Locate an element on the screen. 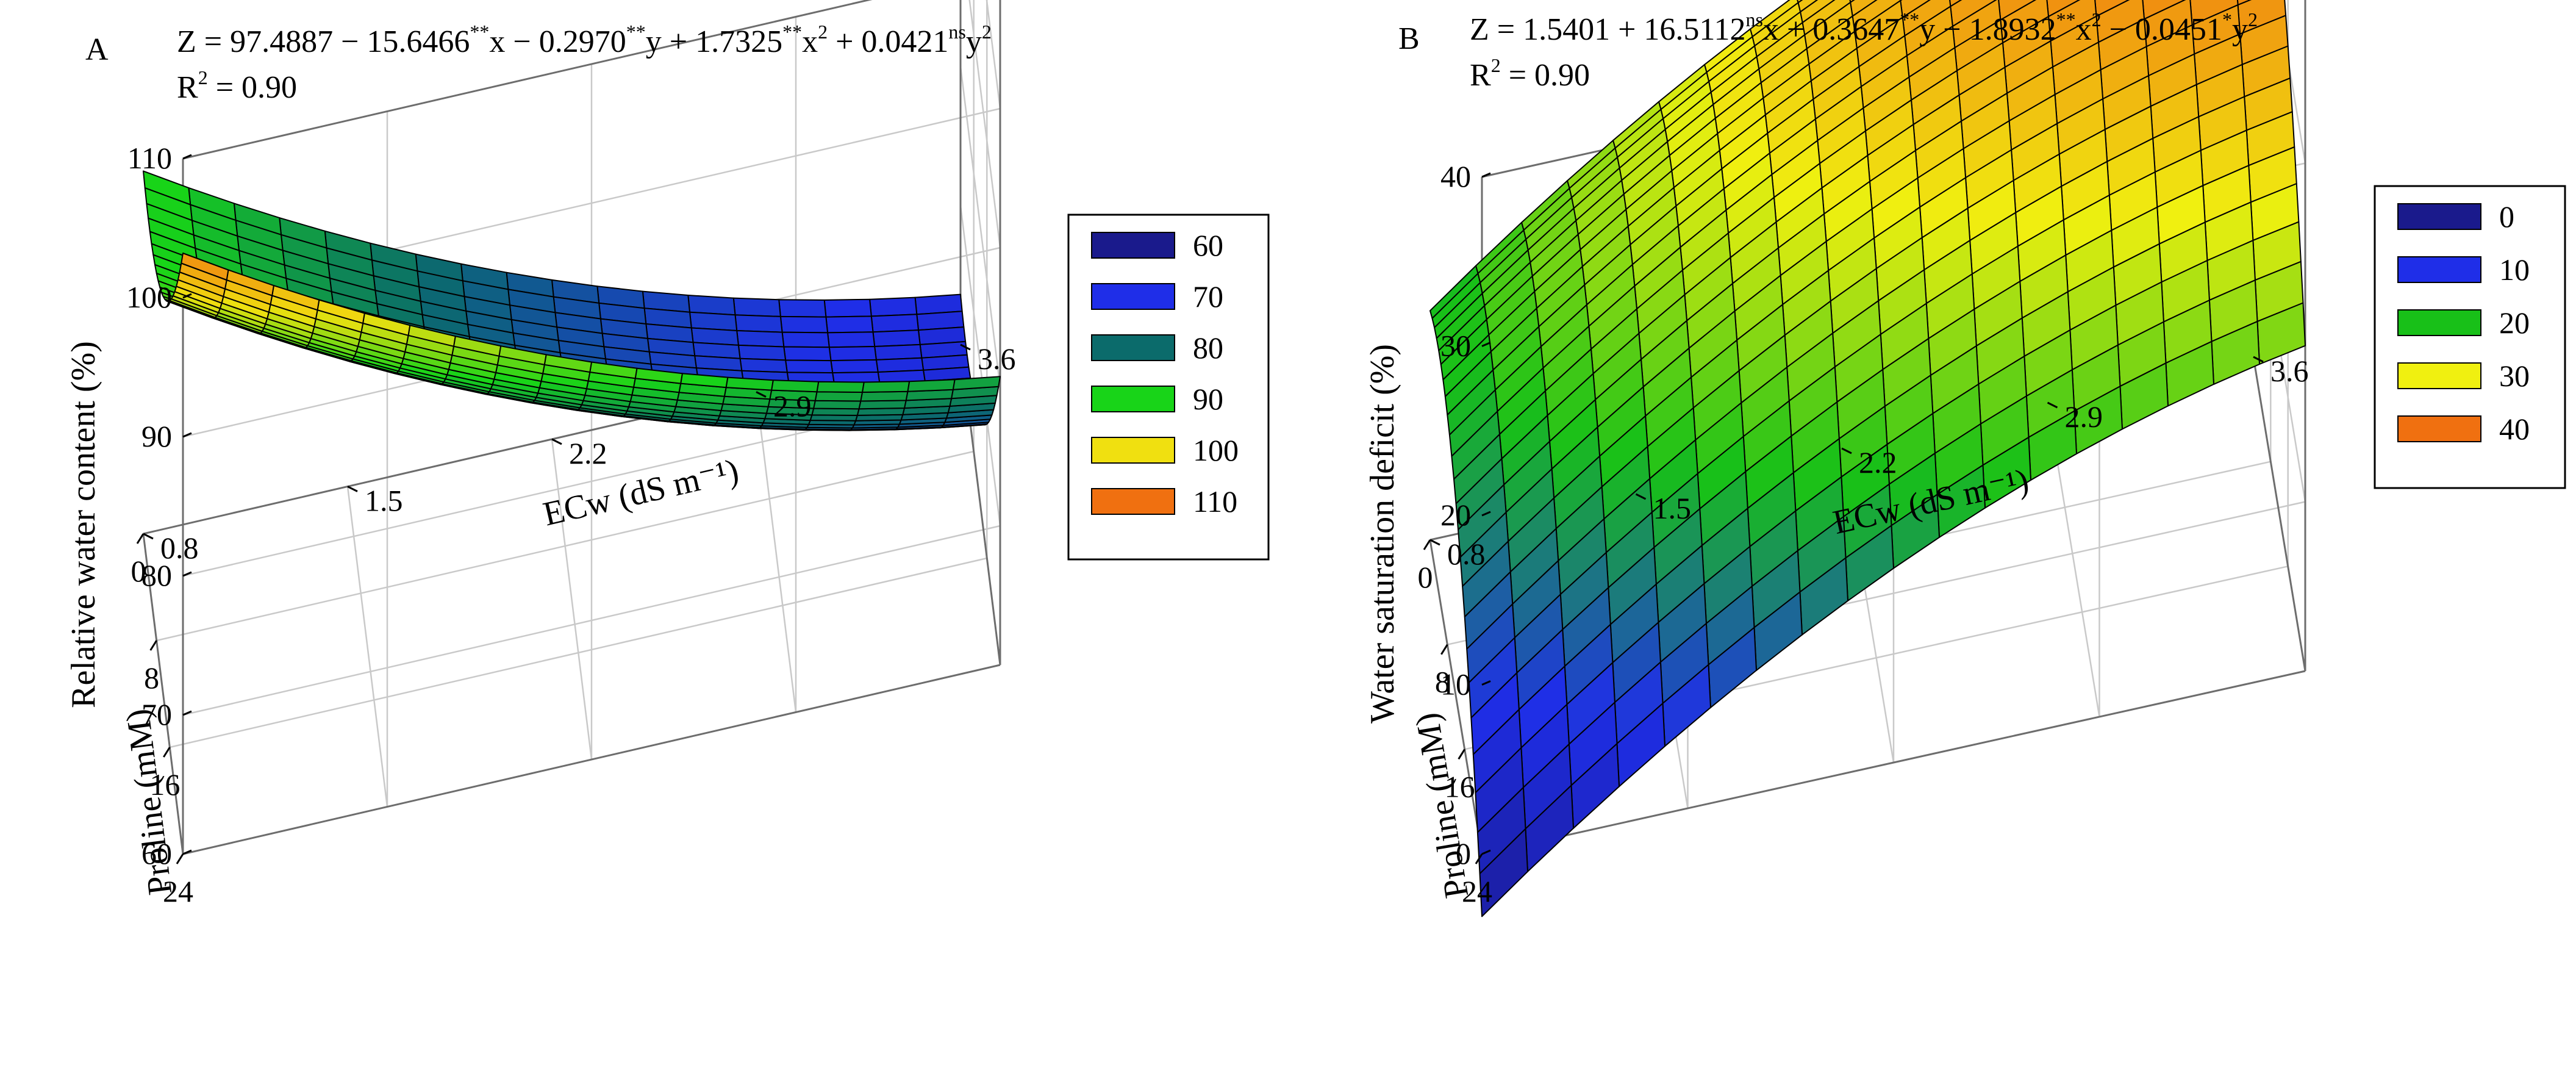  equation-term: x − 0.2970 is located at coordinates (557, 41).